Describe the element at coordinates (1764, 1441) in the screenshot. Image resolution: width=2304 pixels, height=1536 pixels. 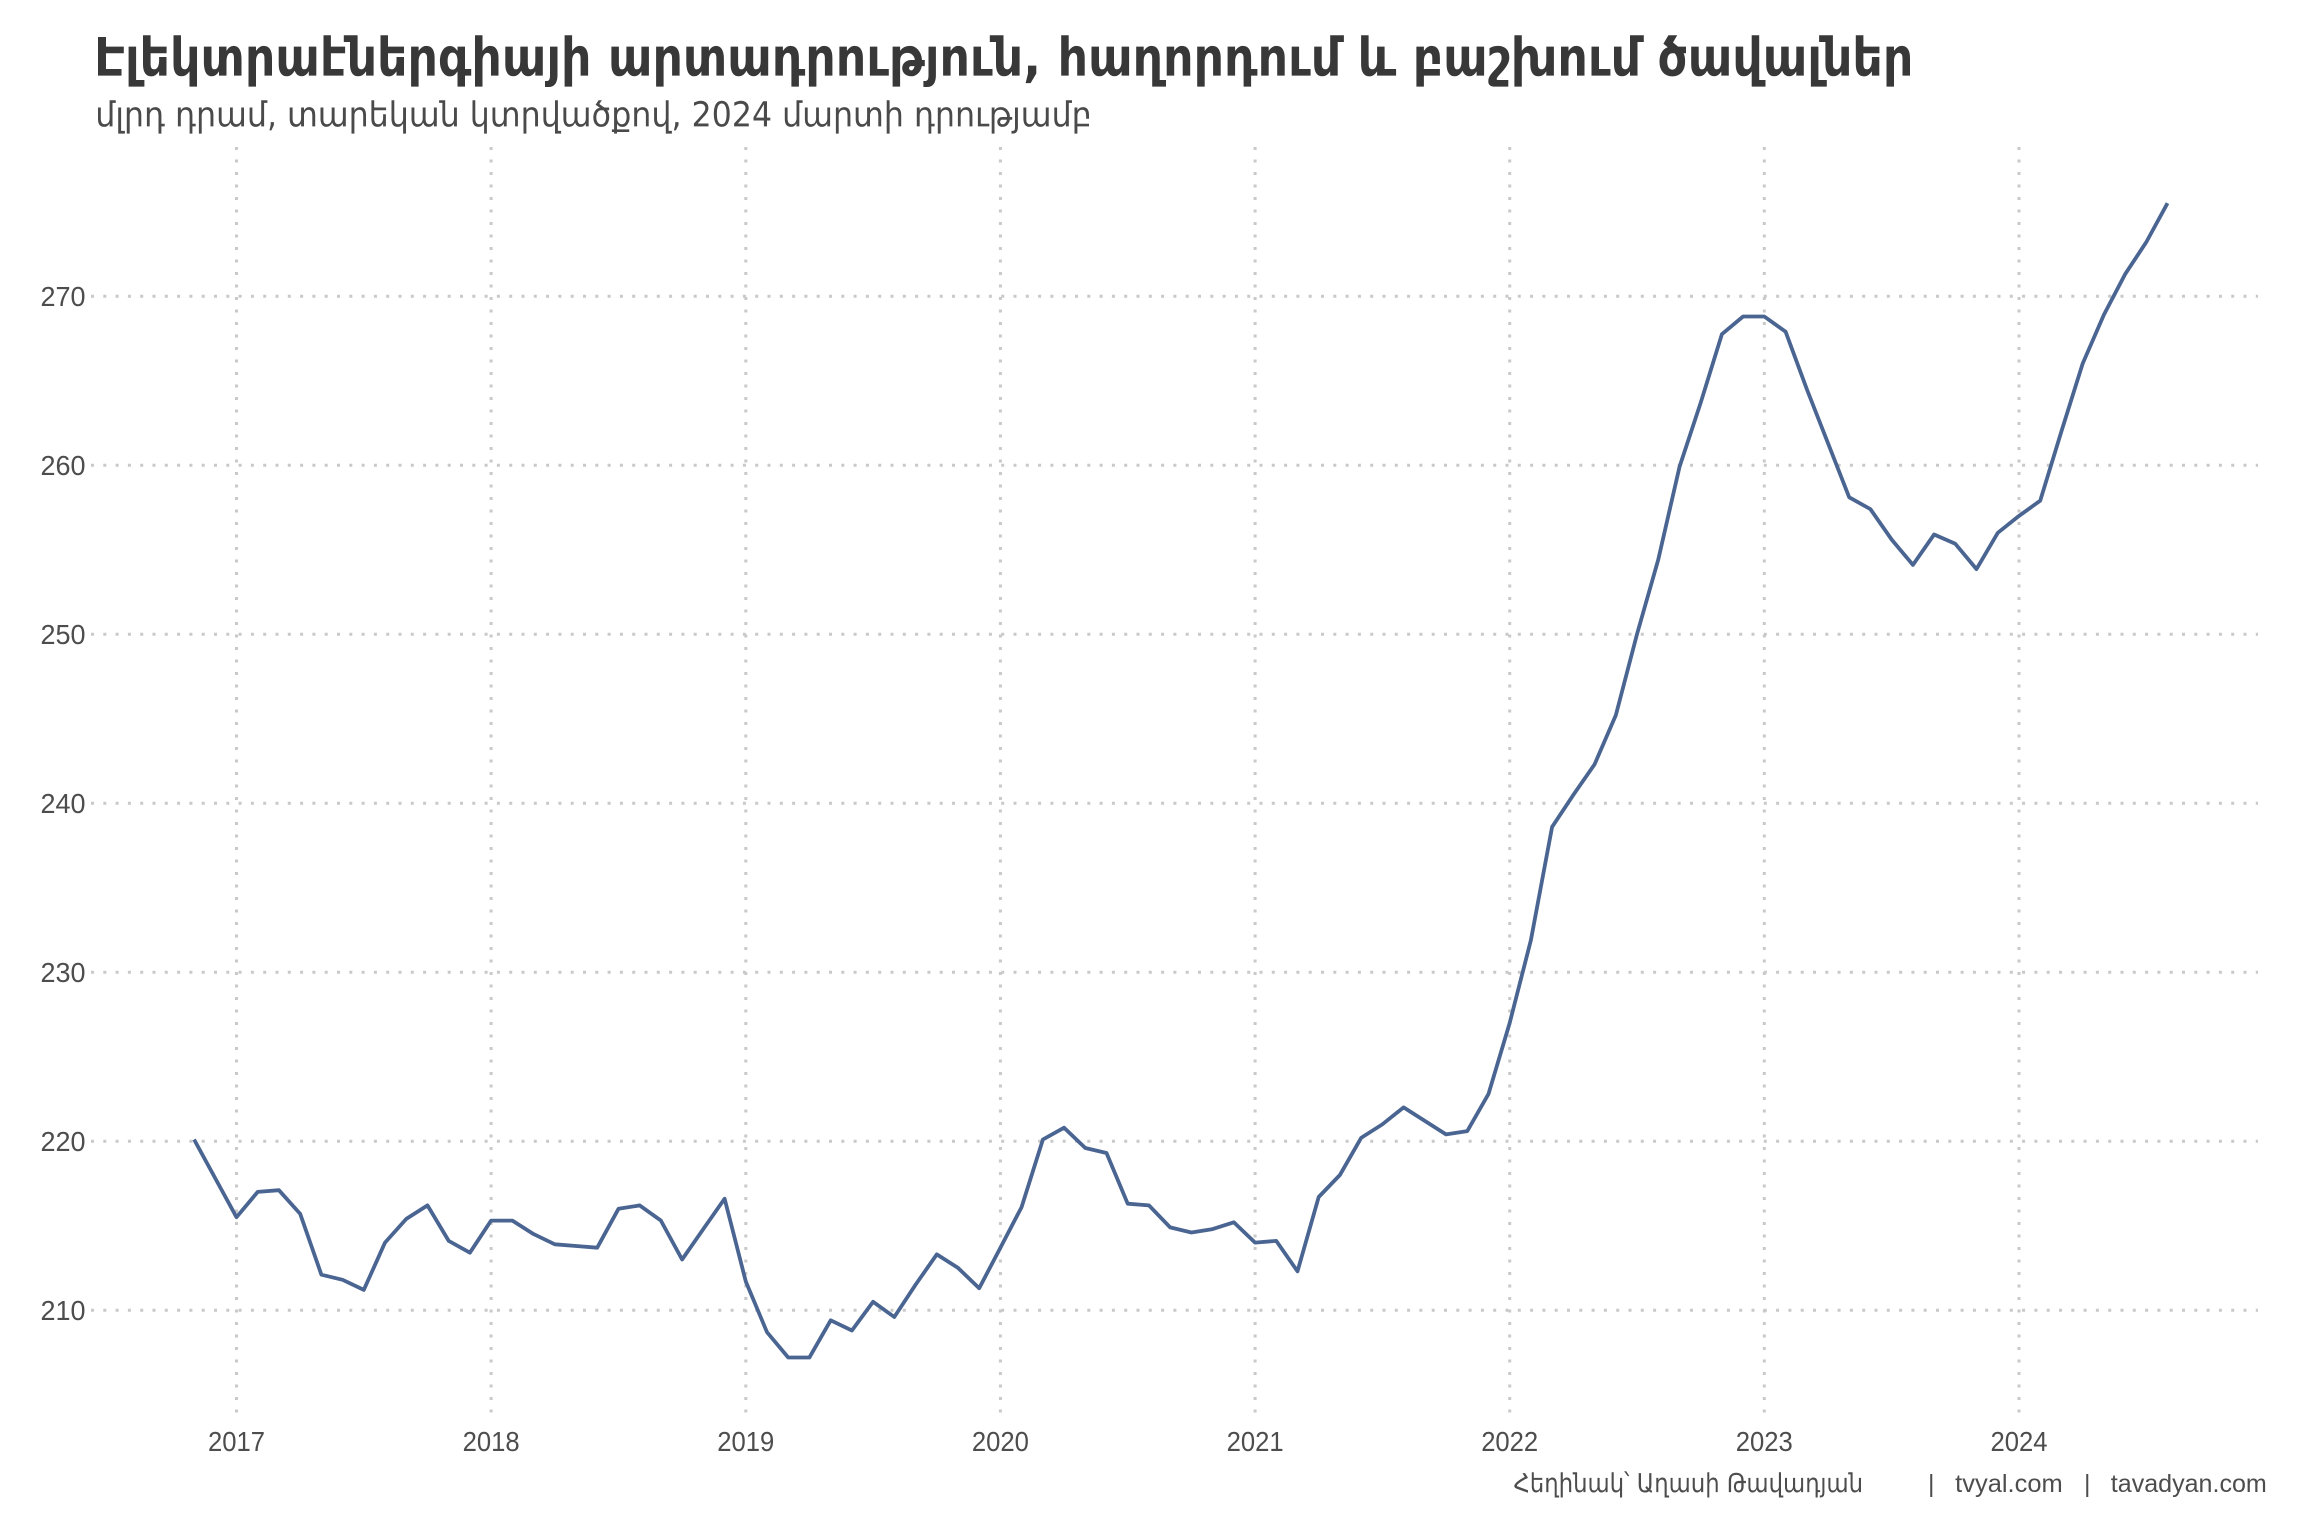
I see `svg-text: 2023` at that location.